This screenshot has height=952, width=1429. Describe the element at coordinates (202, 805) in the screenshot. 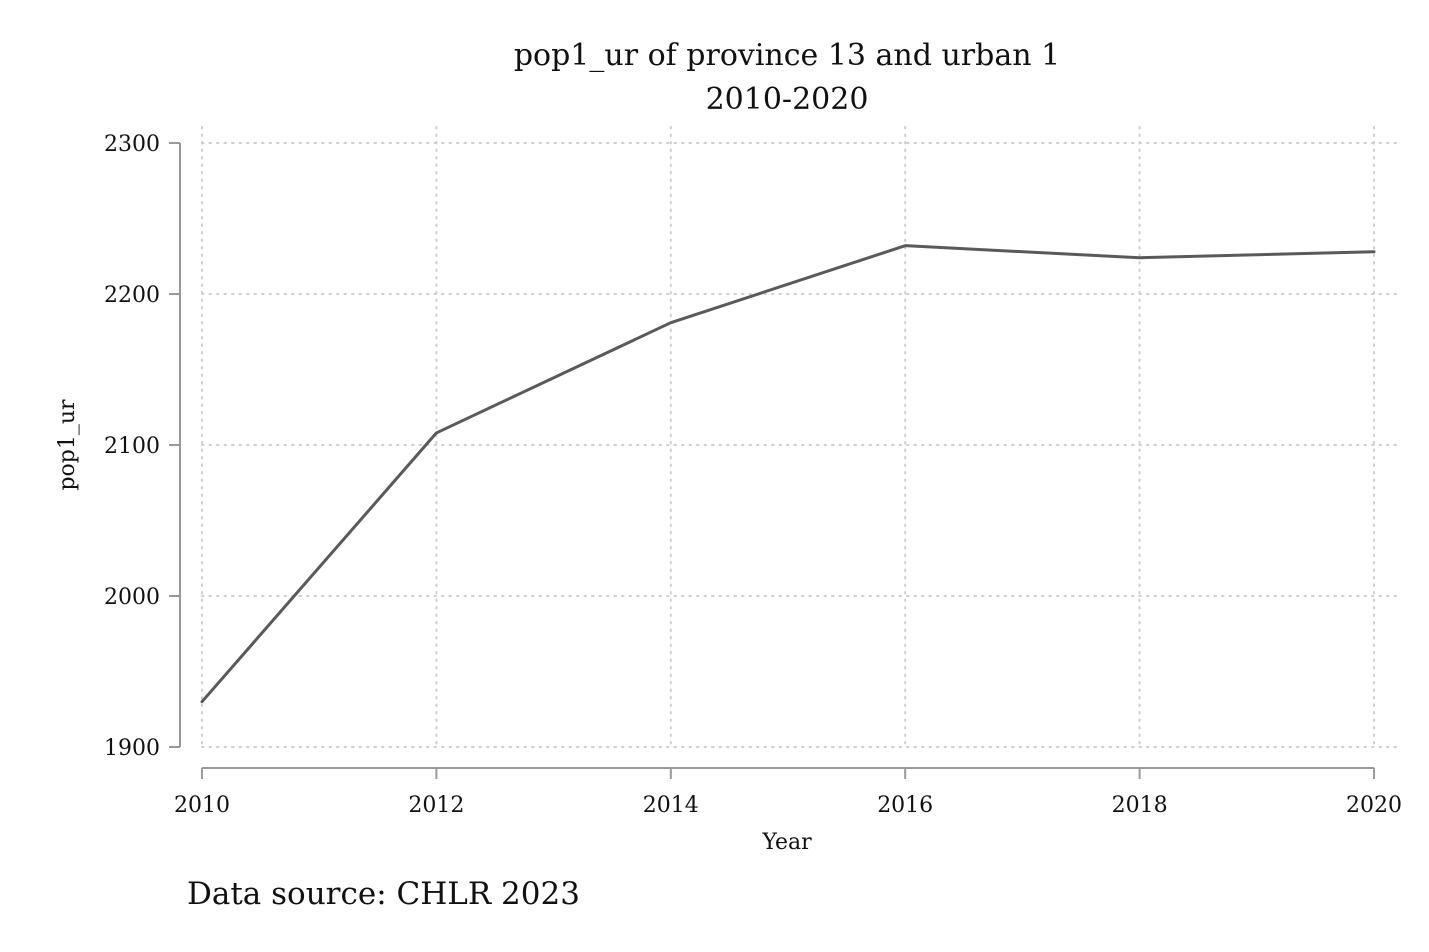

I see `x-tick-label: 2010` at that location.